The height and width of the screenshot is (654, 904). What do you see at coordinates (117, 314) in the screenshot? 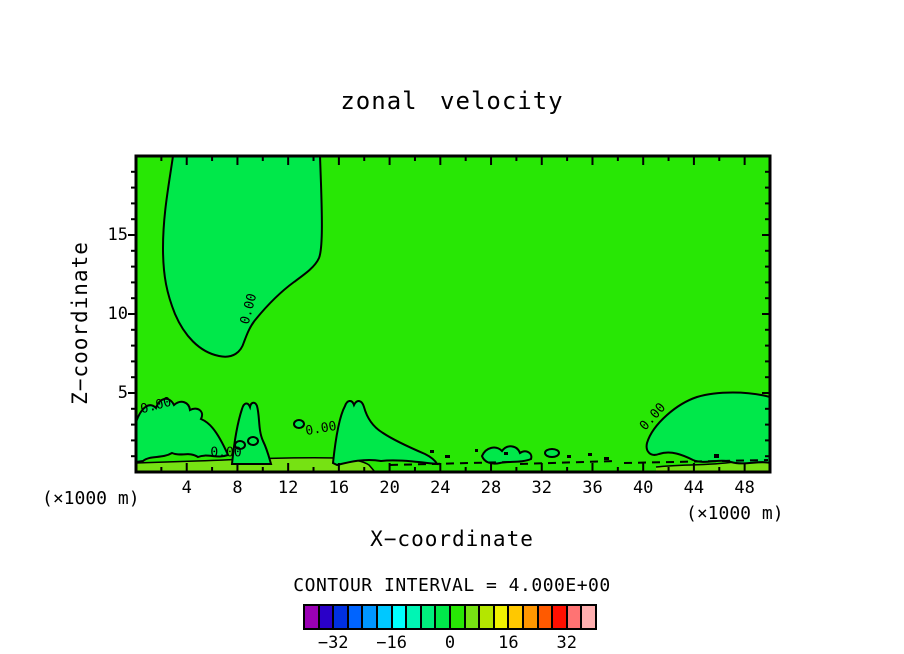
I see `z-tick-label: 10` at bounding box center [117, 314].